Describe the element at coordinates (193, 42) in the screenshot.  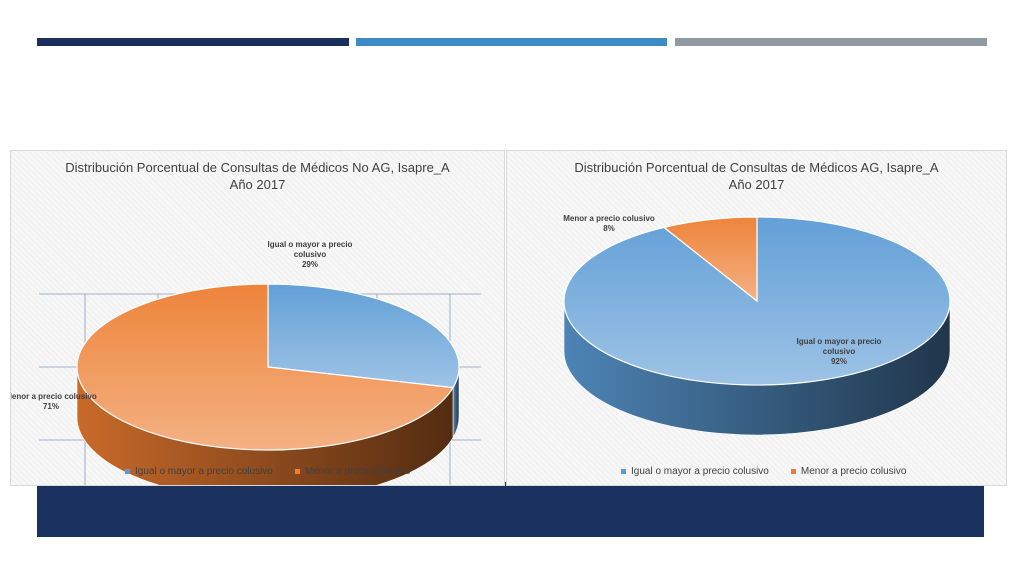
I see `header-stripe-dark` at that location.